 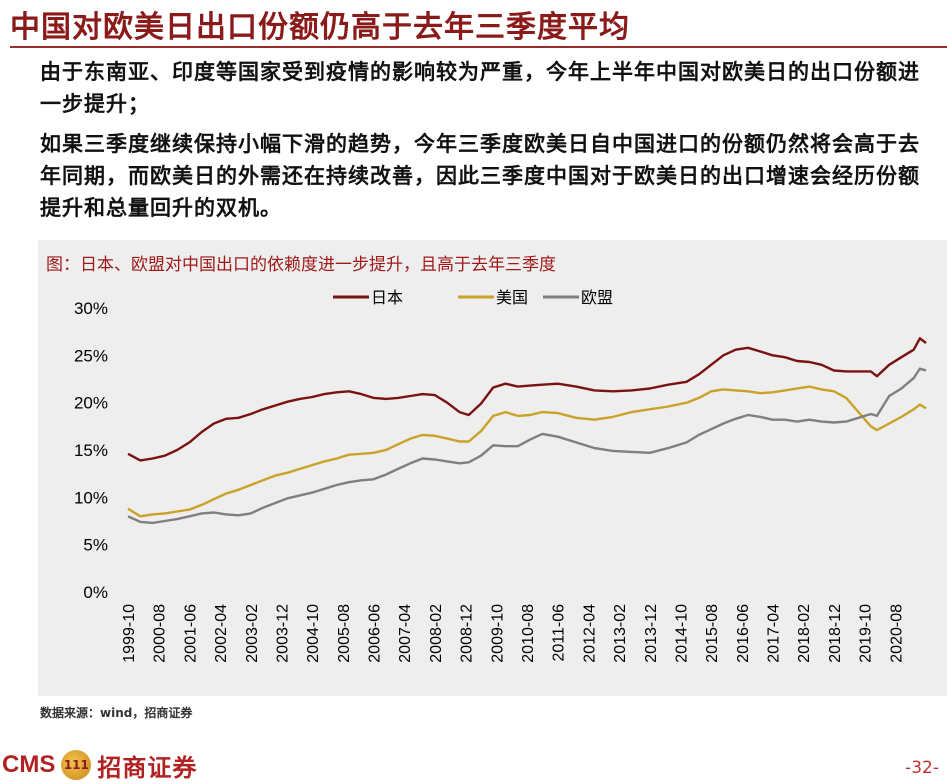 What do you see at coordinates (589, 633) in the screenshot?
I see `x-tick-label: 2012-04` at bounding box center [589, 633].